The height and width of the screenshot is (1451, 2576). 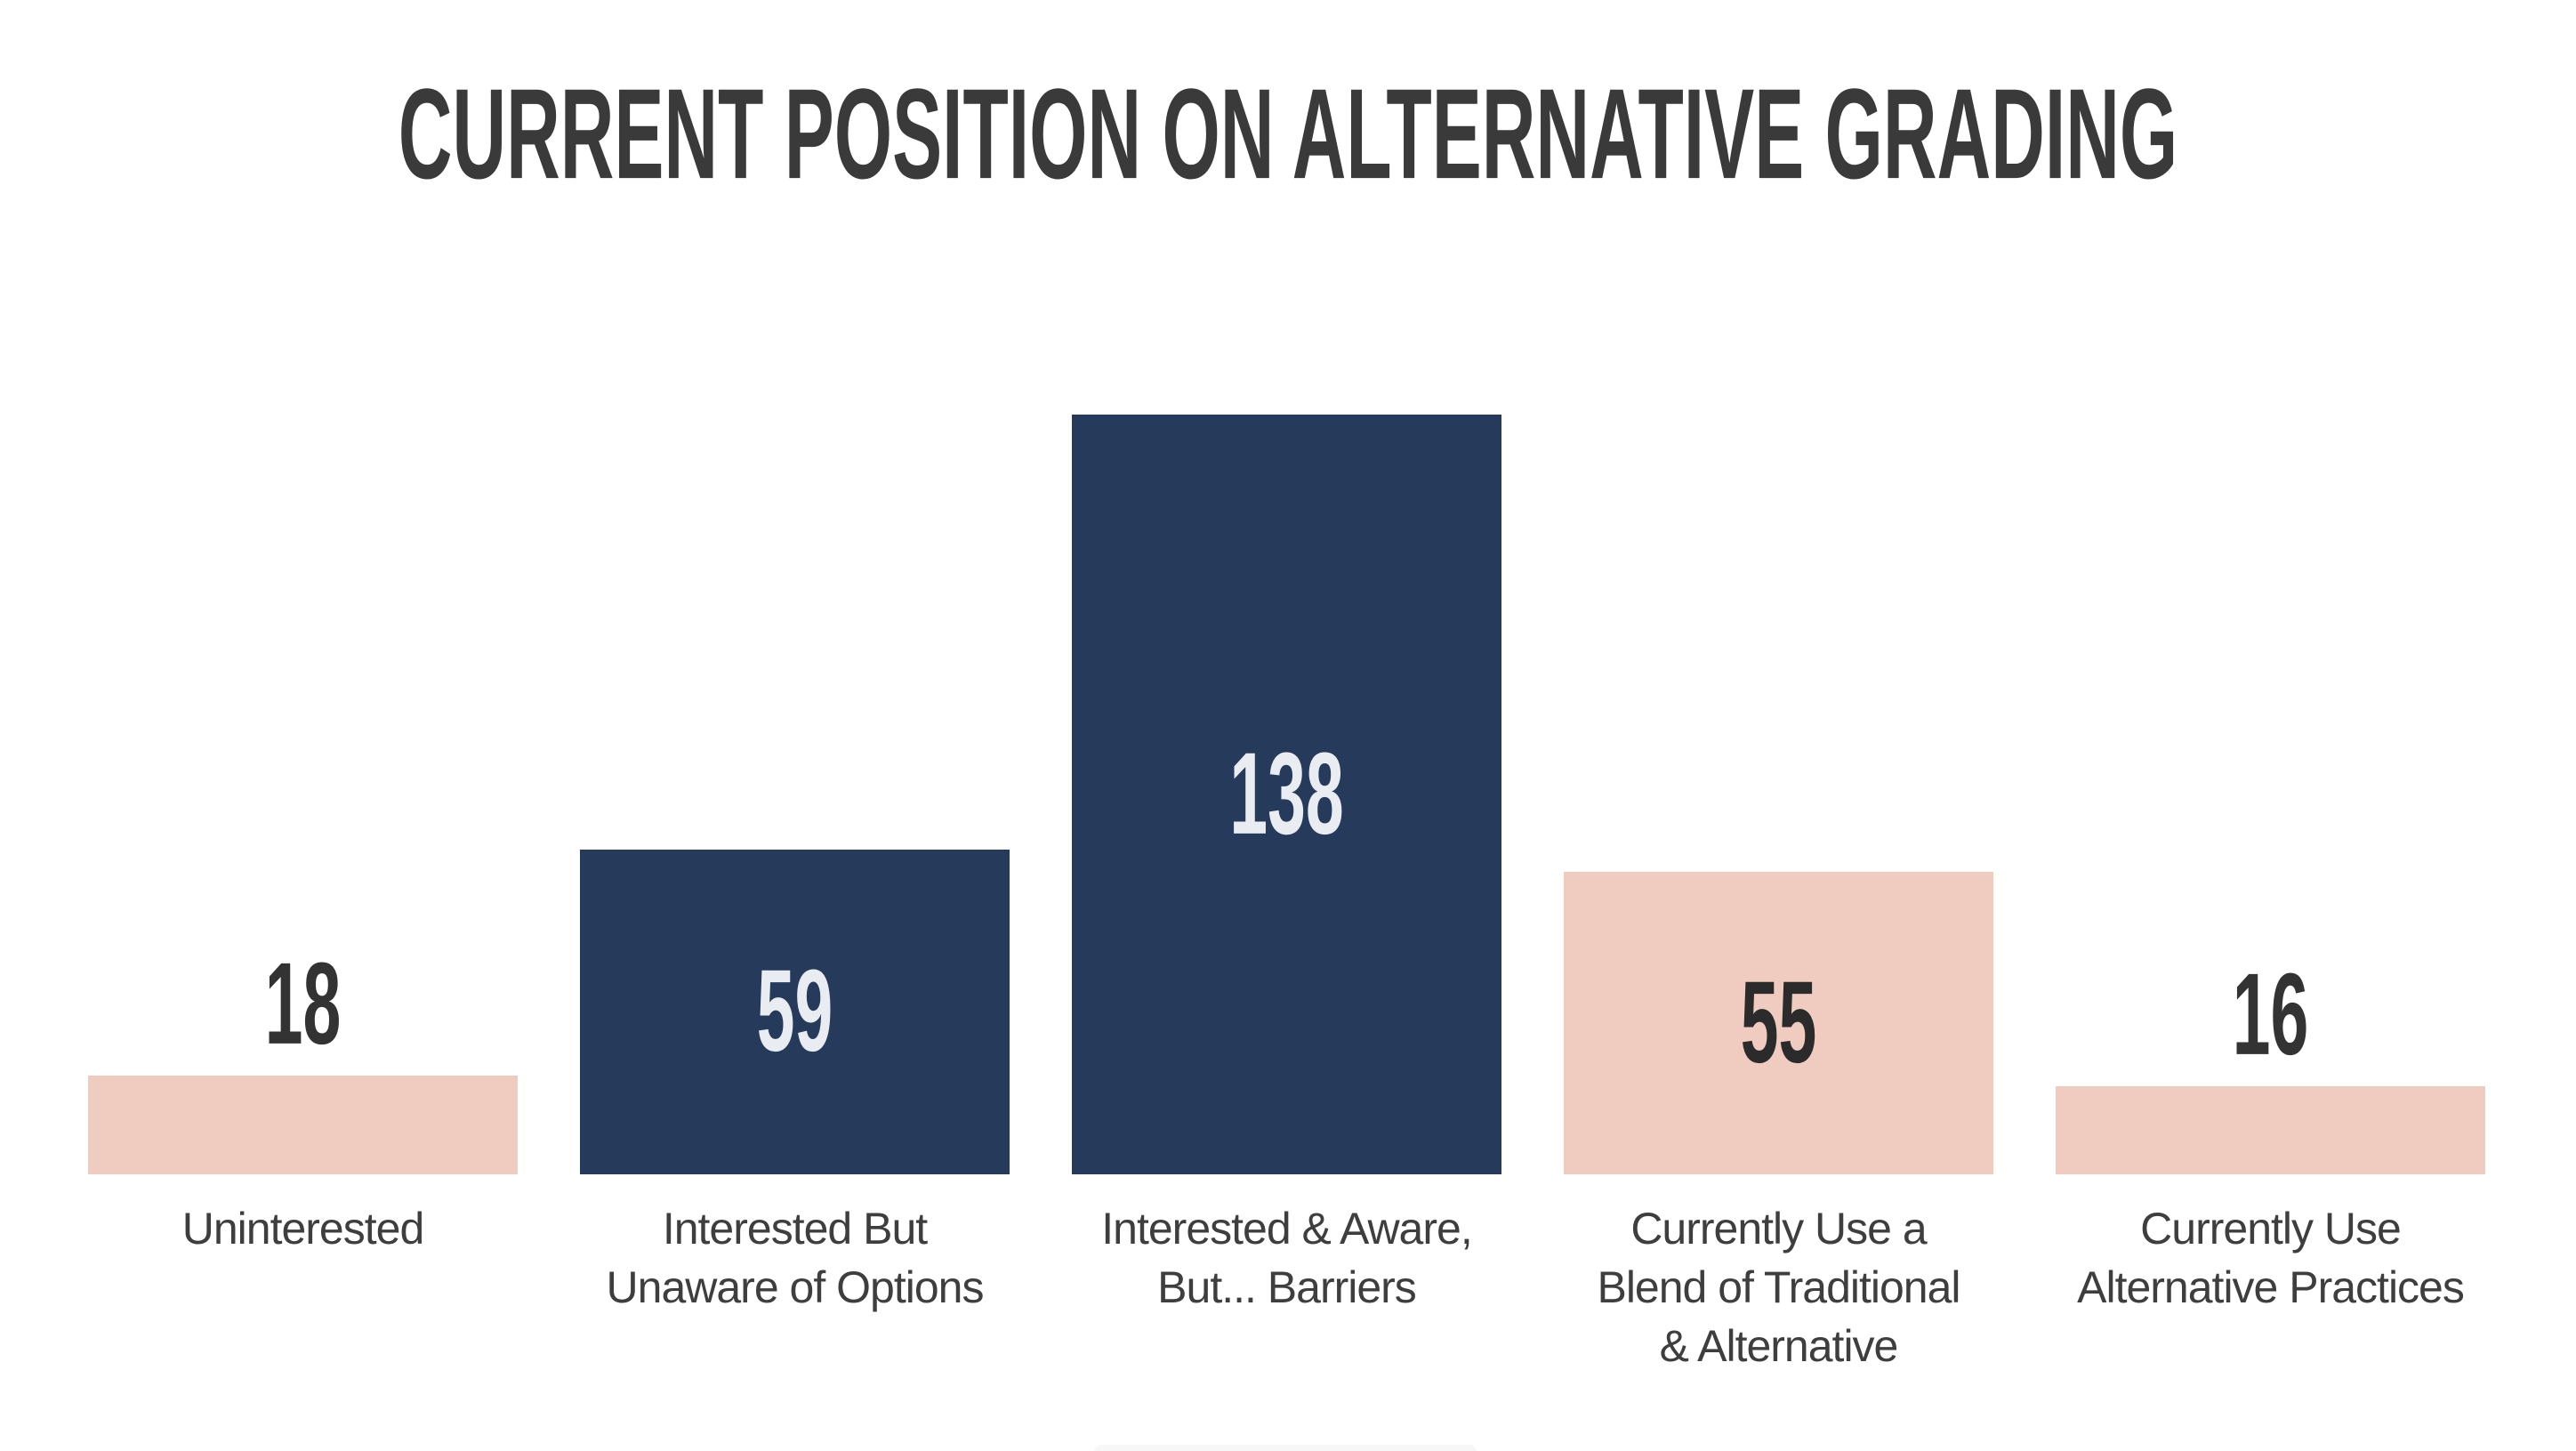 What do you see at coordinates (795, 1258) in the screenshot?
I see `bar-category-label: Interested But Unaware of Options` at bounding box center [795, 1258].